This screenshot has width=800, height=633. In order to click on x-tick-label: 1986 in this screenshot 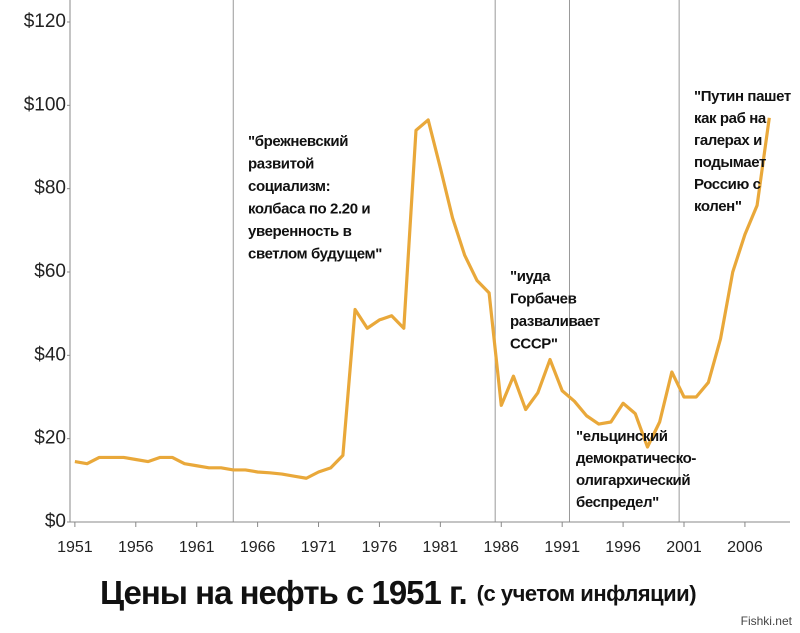, I will do `click(501, 547)`.